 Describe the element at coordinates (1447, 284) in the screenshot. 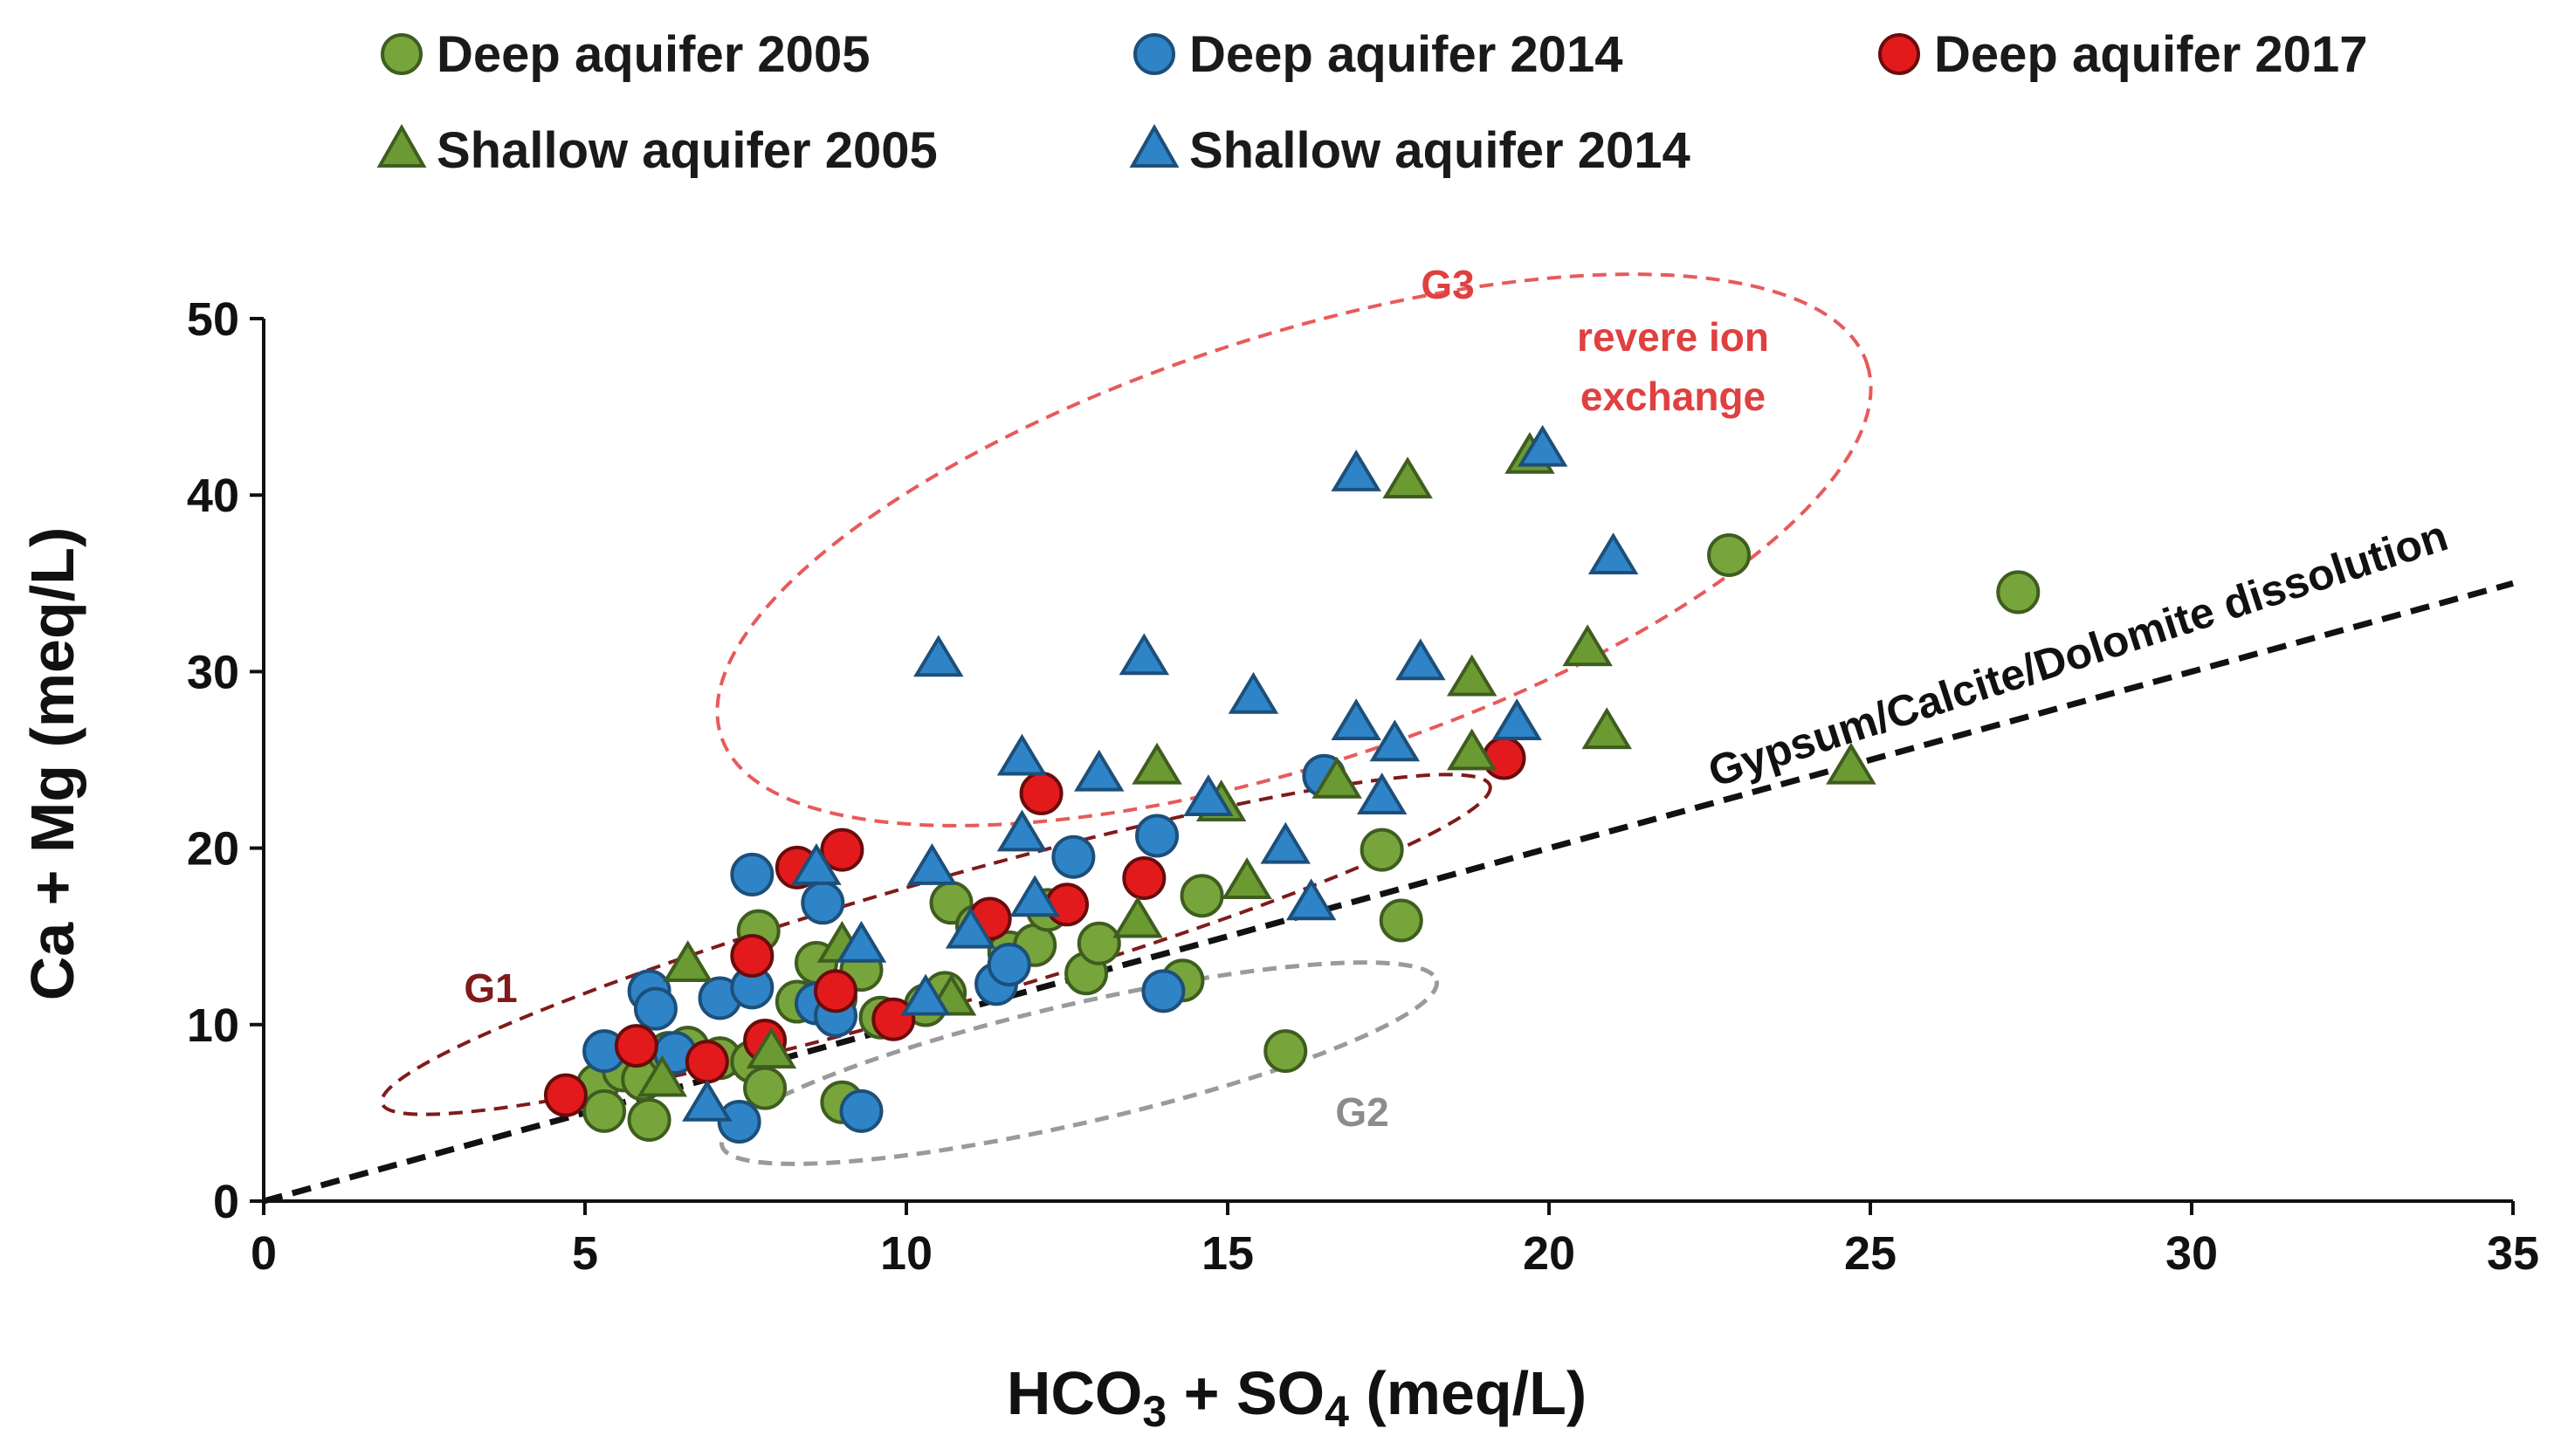

I see `g3-label: G3` at that location.